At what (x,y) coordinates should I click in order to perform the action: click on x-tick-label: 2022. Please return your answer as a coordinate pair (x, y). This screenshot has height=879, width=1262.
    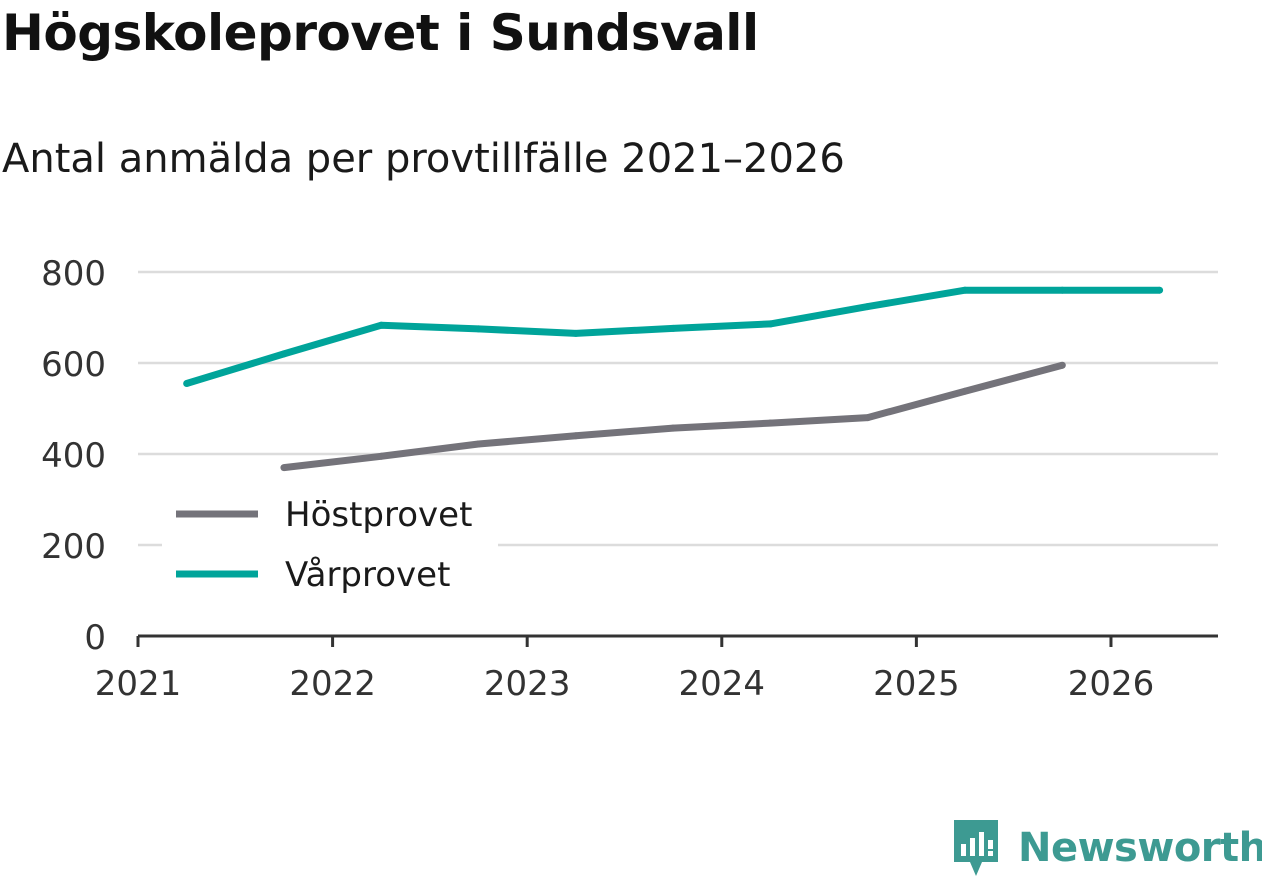
    Looking at the image, I should click on (332, 684).